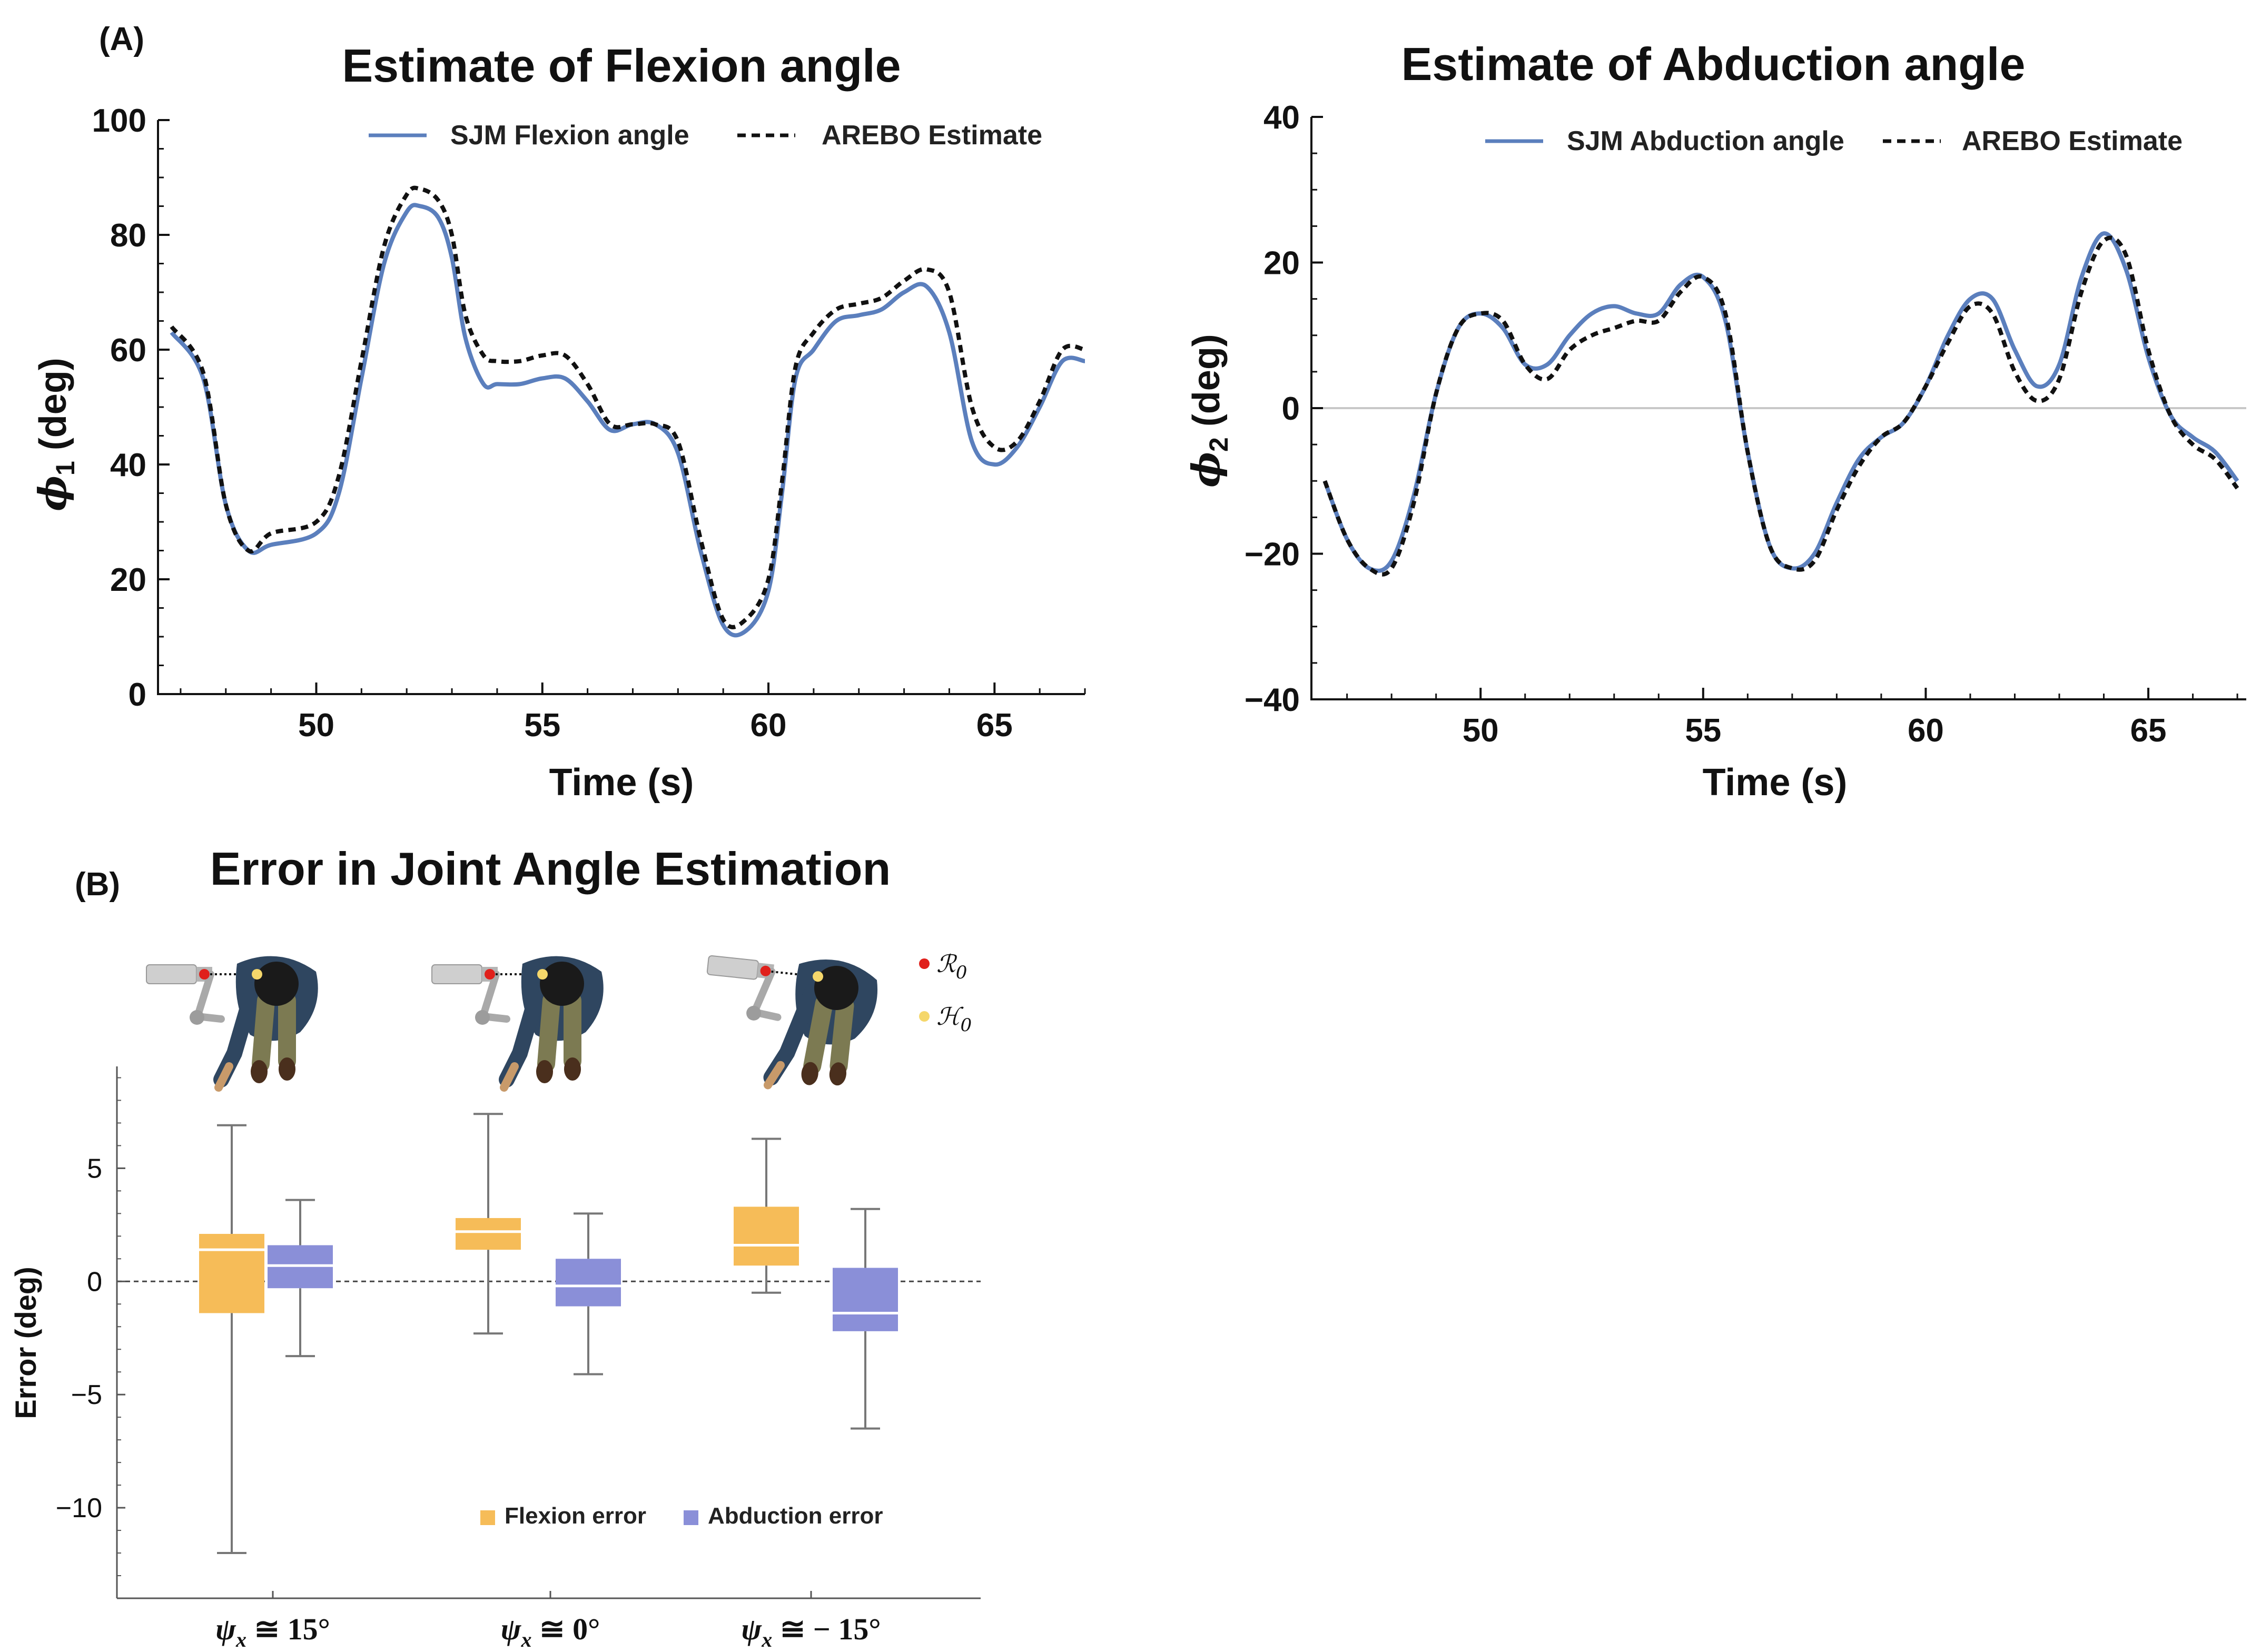  I want to click on flexion-x-axis-label: Time (s), so click(621, 782).